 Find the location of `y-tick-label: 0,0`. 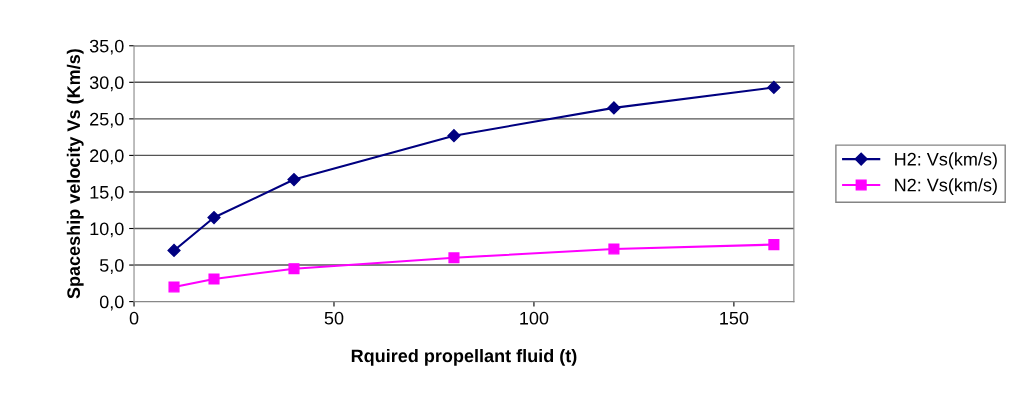

y-tick-label: 0,0 is located at coordinates (111, 303).